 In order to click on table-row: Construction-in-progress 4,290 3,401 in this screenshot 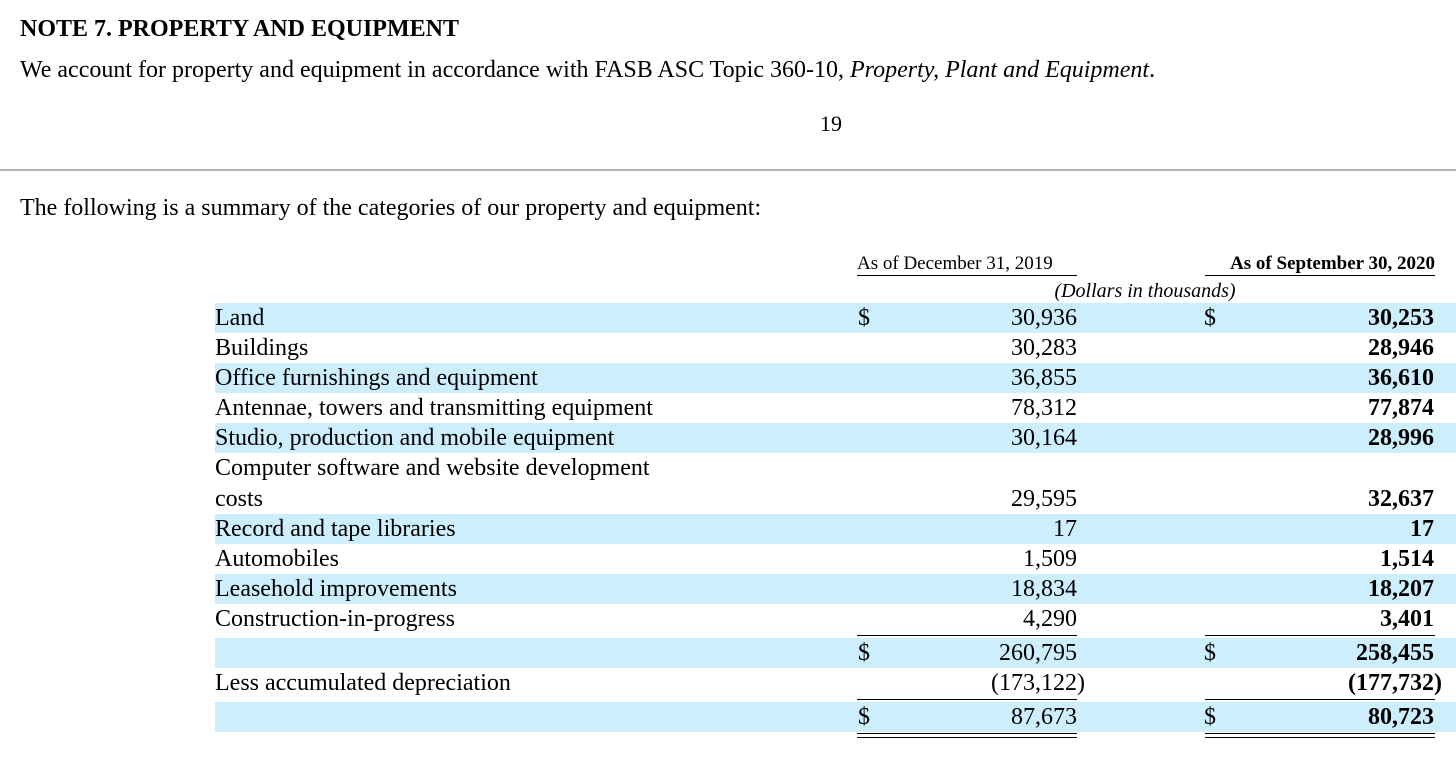, I will do `click(835, 619)`.